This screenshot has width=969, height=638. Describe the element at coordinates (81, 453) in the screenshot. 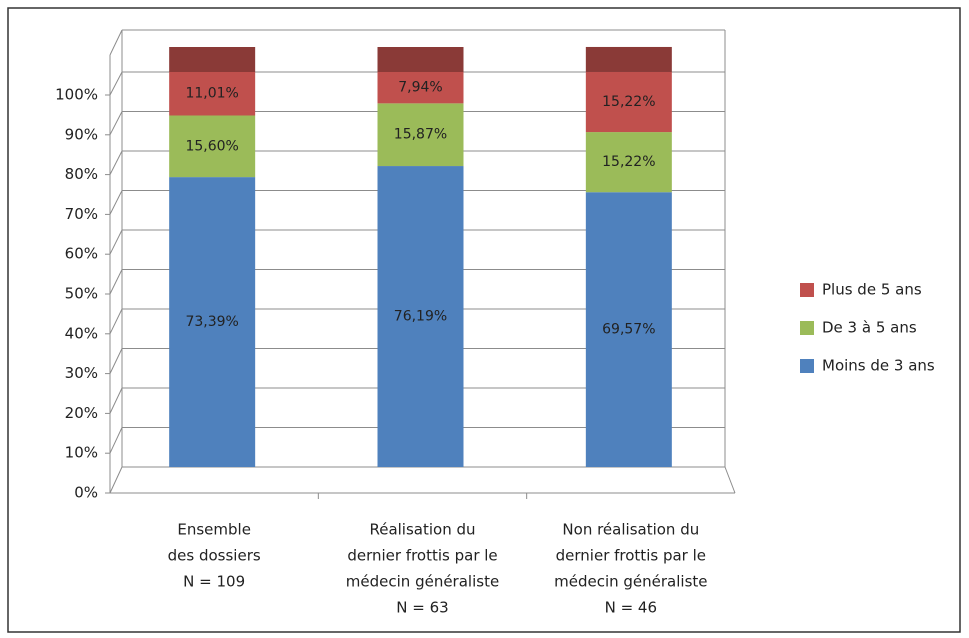

I see `y-tick-label: 10%` at that location.